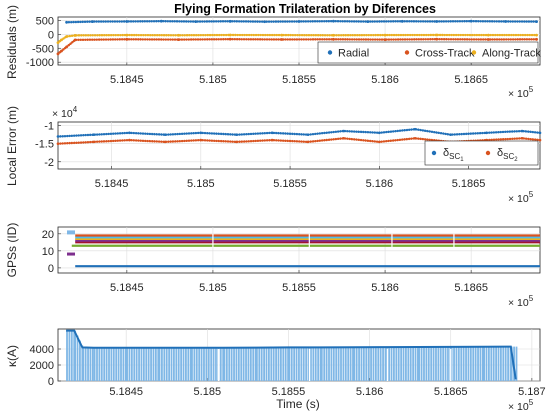 The width and height of the screenshot is (550, 415). I want to click on x-tick-label: 5.1845, so click(126, 392).